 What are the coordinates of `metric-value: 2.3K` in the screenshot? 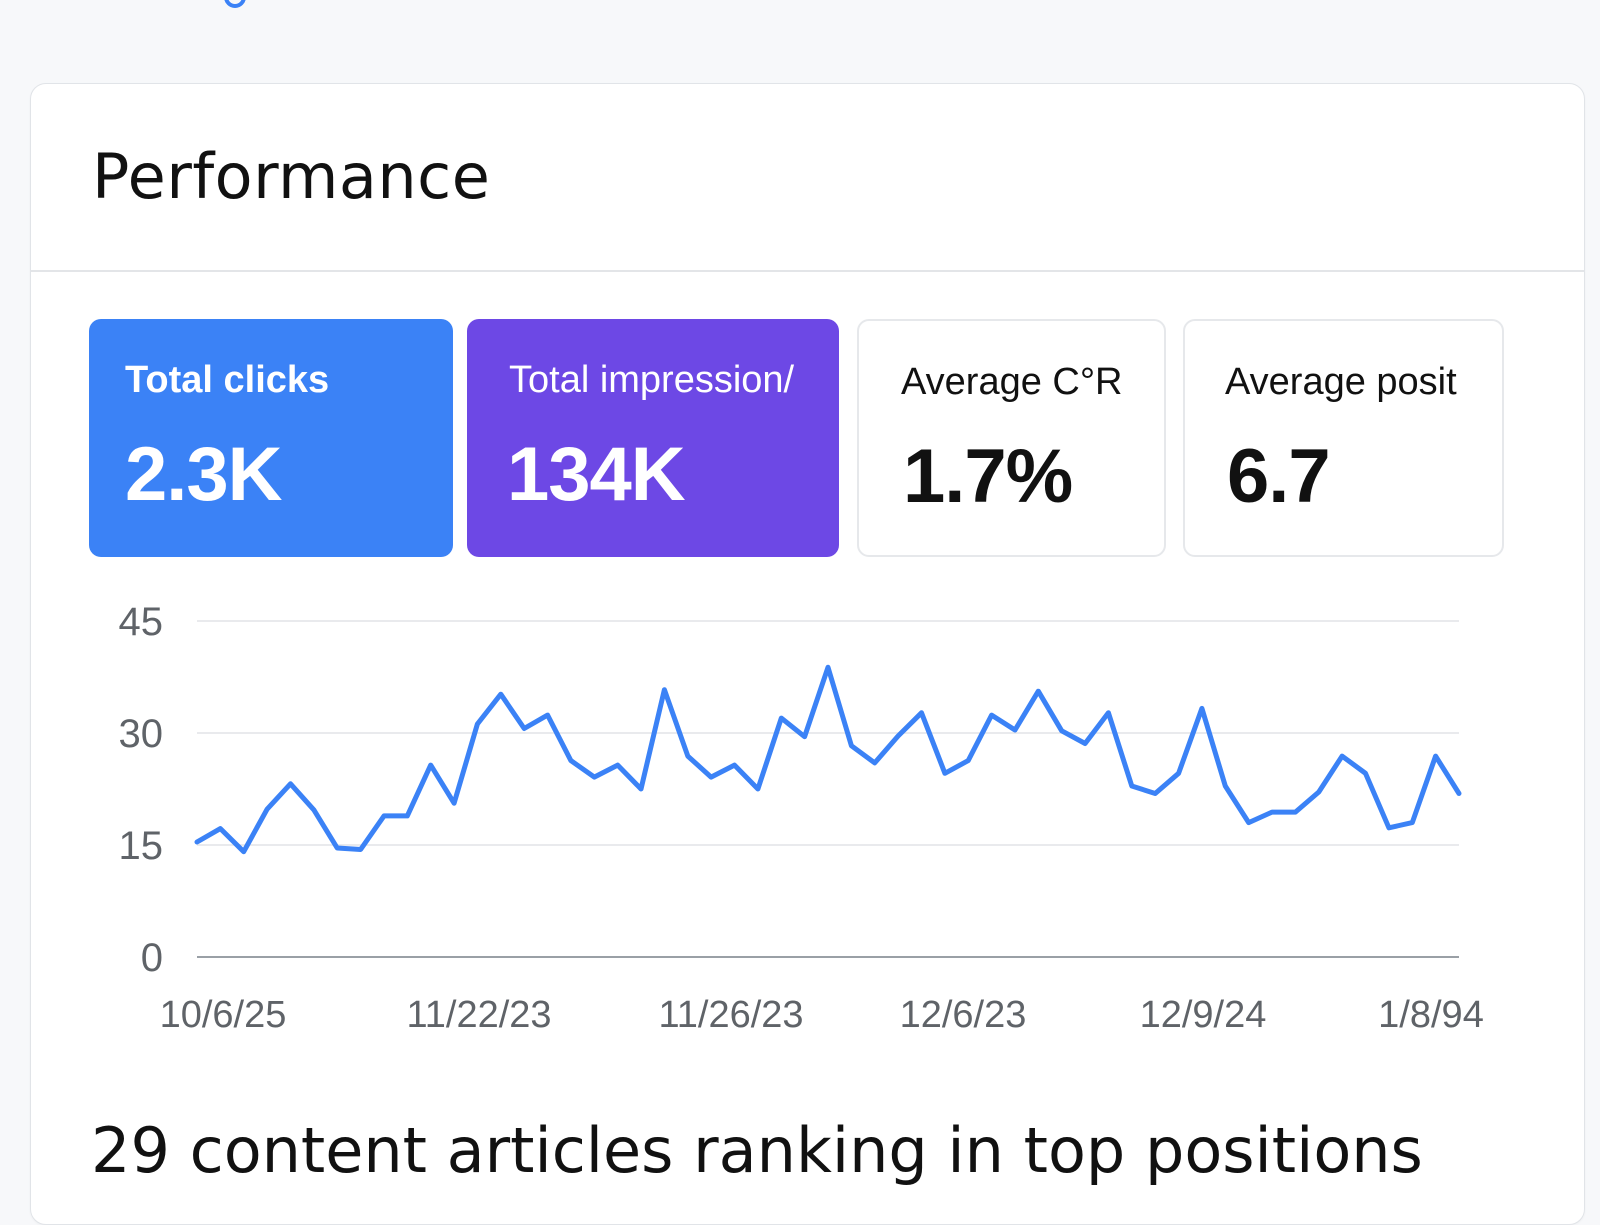 It's located at (203, 474).